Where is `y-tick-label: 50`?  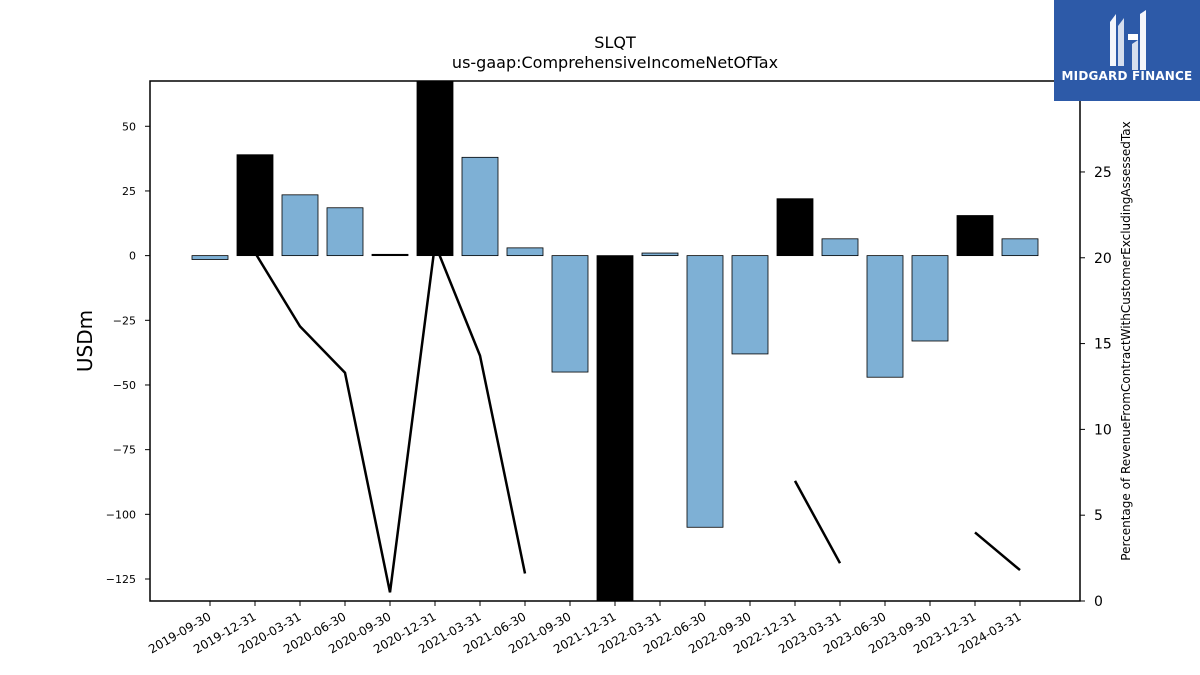
y-tick-label: 50 is located at coordinates (129, 126).